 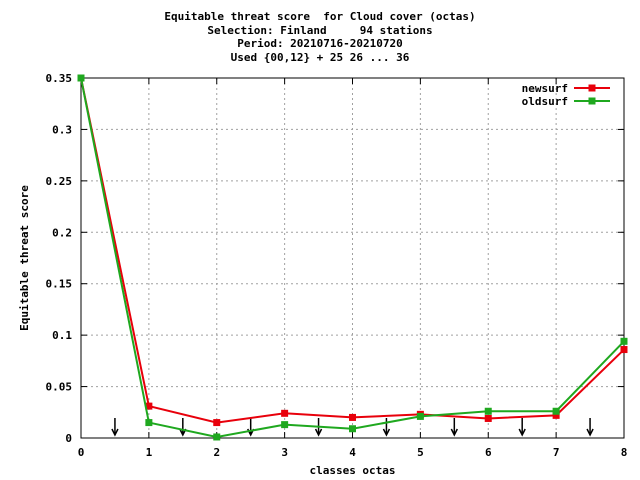 I want to click on x-tick-label: 2, so click(x=216, y=452).